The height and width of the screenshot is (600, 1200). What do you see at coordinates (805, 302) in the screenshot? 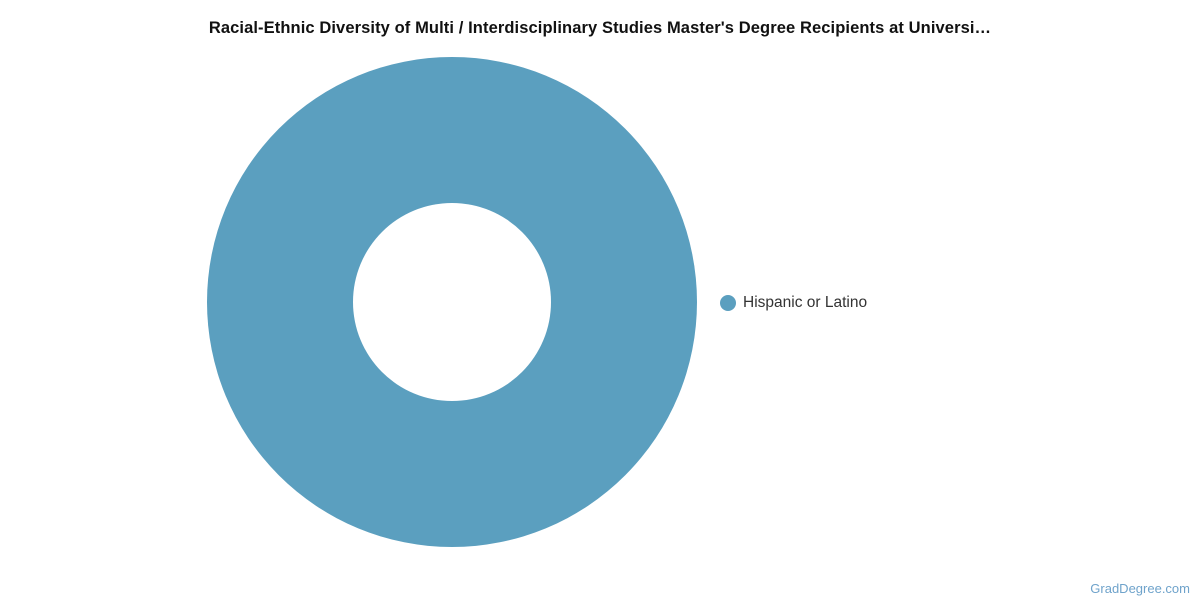
I see `legend-label: Hispanic or Latino` at bounding box center [805, 302].